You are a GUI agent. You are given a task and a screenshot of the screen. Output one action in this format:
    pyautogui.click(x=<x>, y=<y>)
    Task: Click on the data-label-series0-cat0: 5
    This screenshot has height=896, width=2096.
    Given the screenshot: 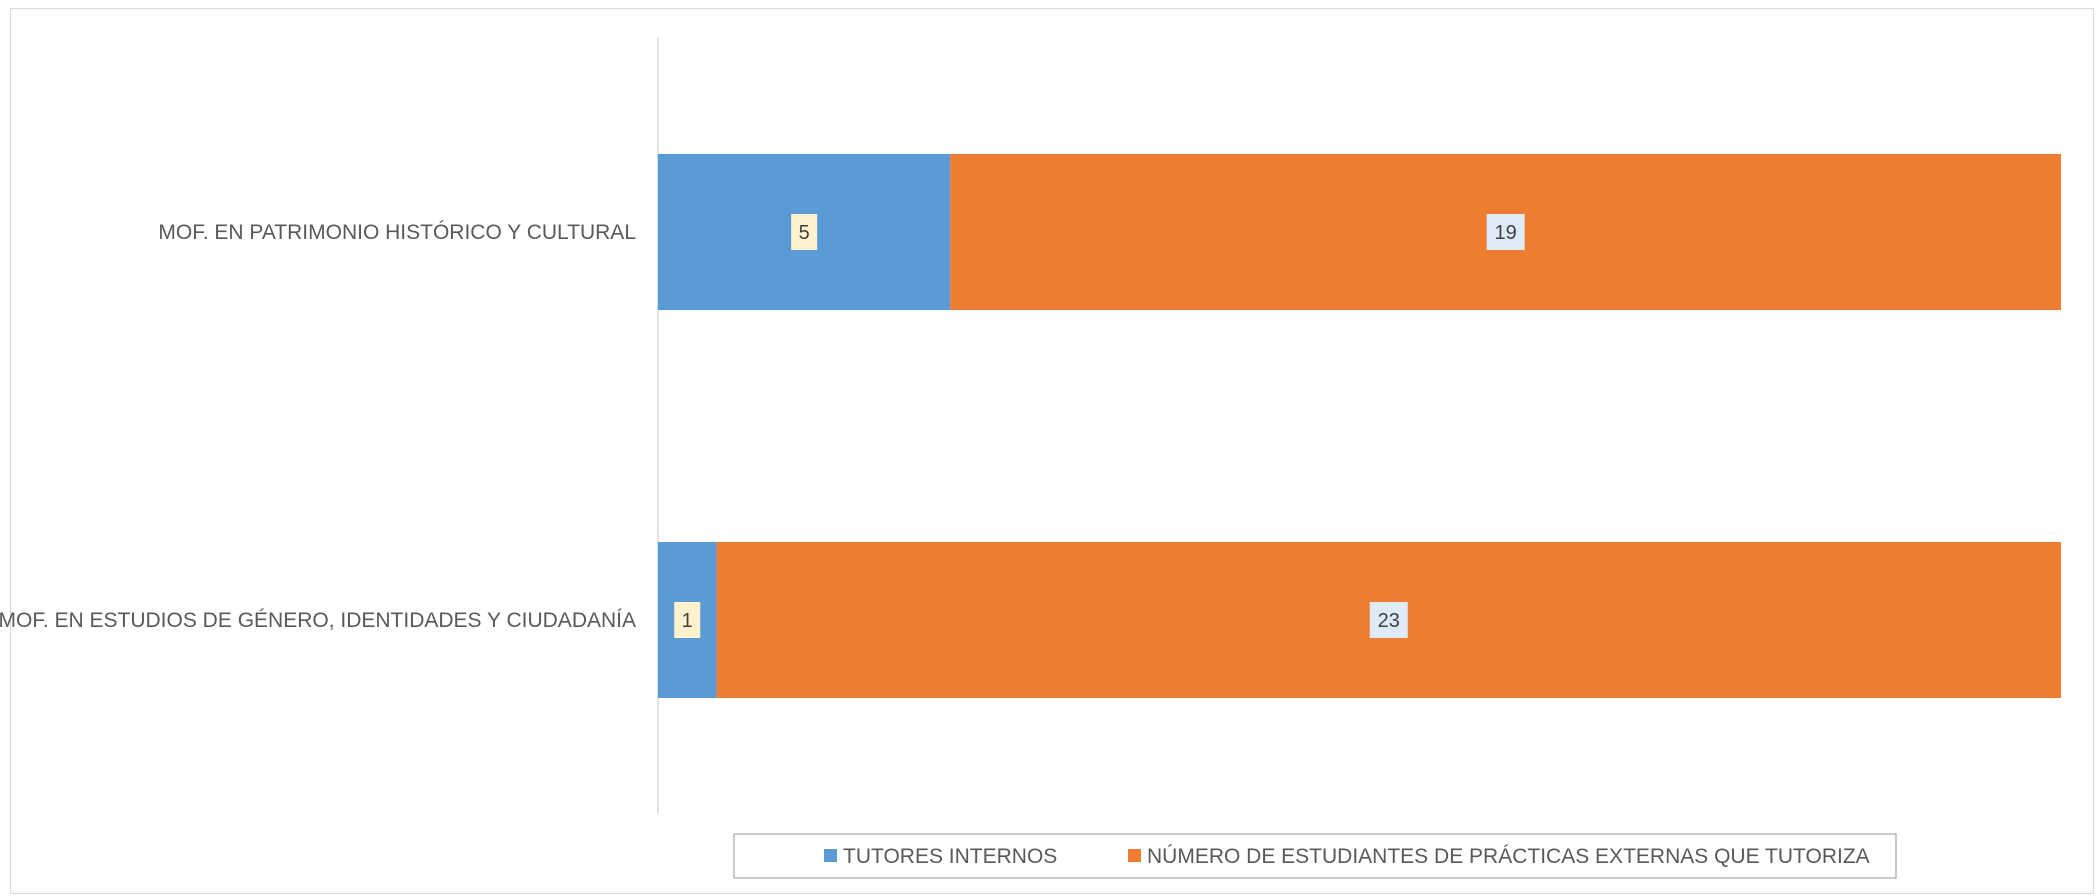 What is the action you would take?
    pyautogui.click(x=804, y=233)
    